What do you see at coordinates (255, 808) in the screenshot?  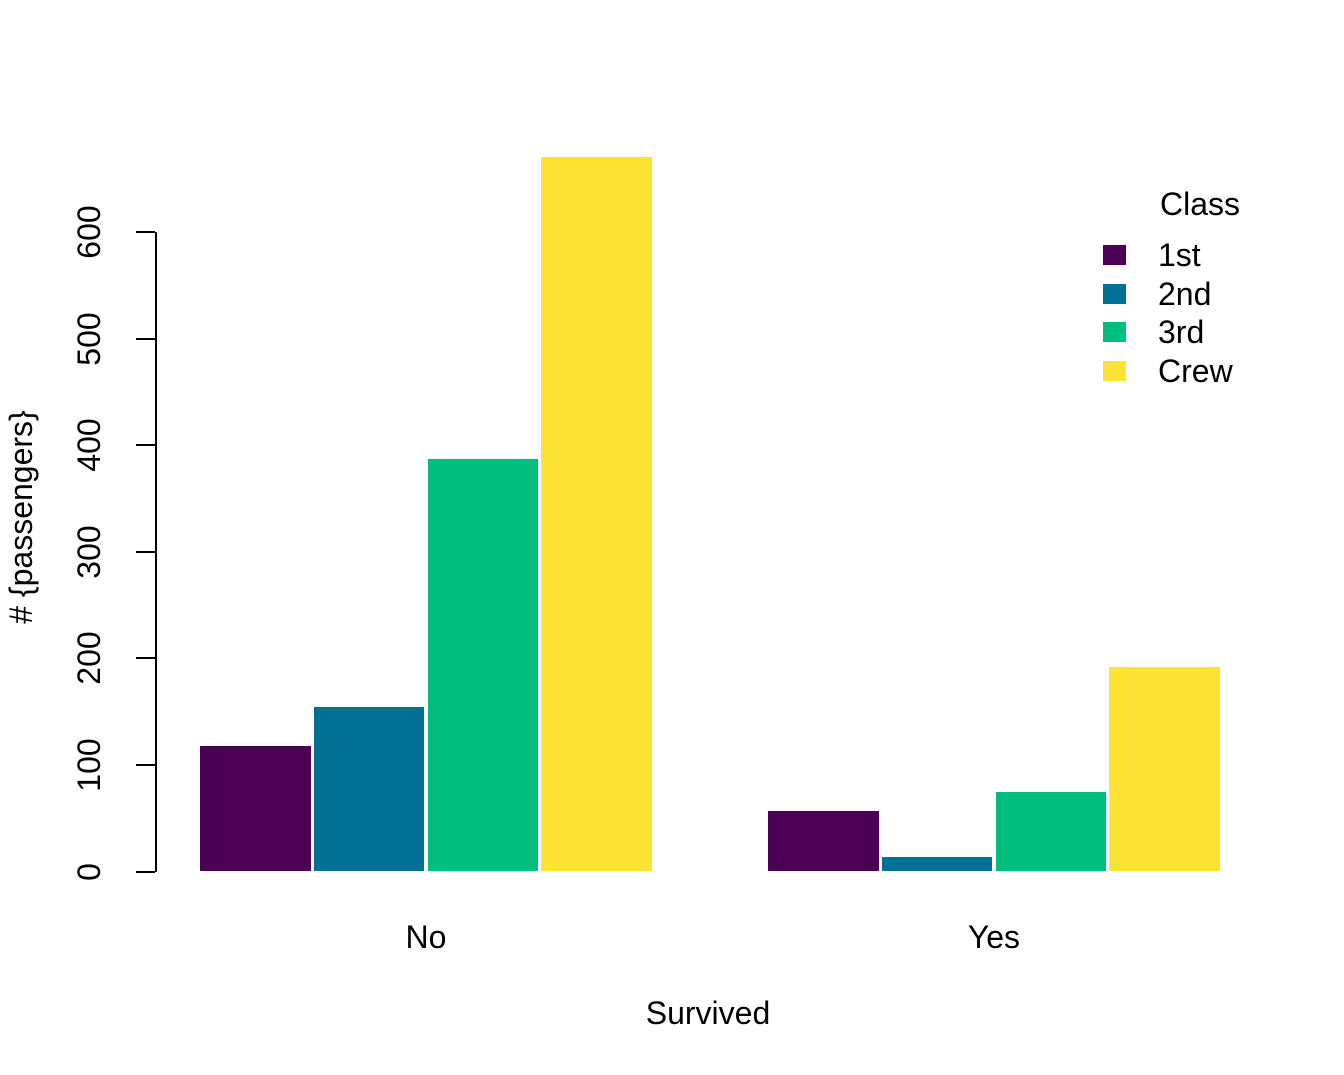 I see `bar-no-1st` at bounding box center [255, 808].